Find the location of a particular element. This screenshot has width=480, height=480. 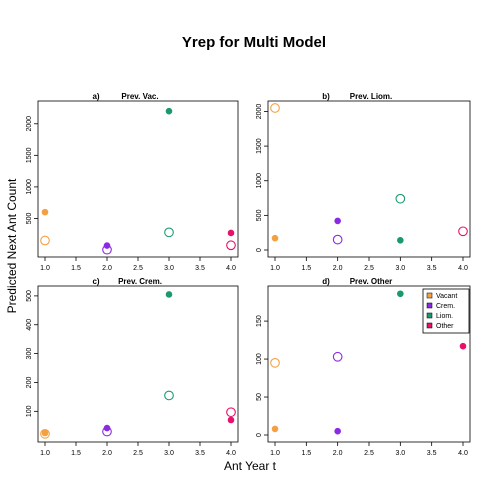

panel-label: a) is located at coordinates (95, 96).